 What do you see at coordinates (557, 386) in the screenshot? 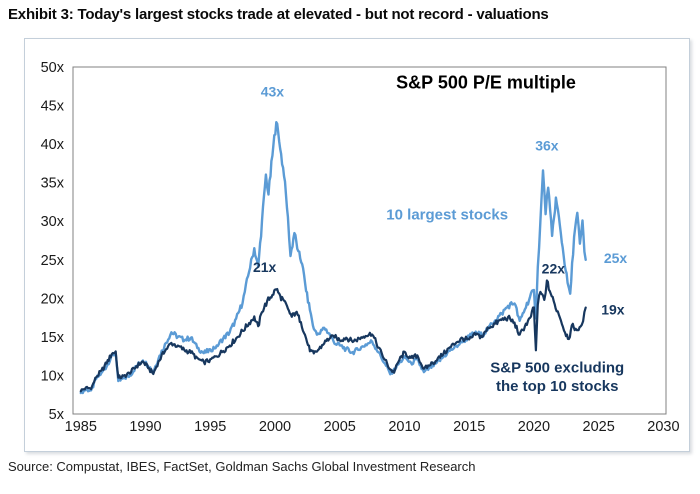
I see `series-label-ex10-2: the top 10 stocks` at bounding box center [557, 386].